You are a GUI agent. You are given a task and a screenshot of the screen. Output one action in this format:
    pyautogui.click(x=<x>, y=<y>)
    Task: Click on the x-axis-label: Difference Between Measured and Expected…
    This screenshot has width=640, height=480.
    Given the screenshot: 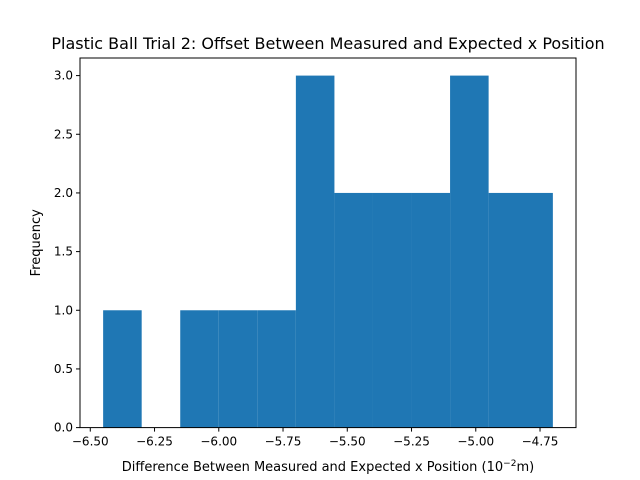 What is the action you would take?
    pyautogui.click(x=328, y=467)
    